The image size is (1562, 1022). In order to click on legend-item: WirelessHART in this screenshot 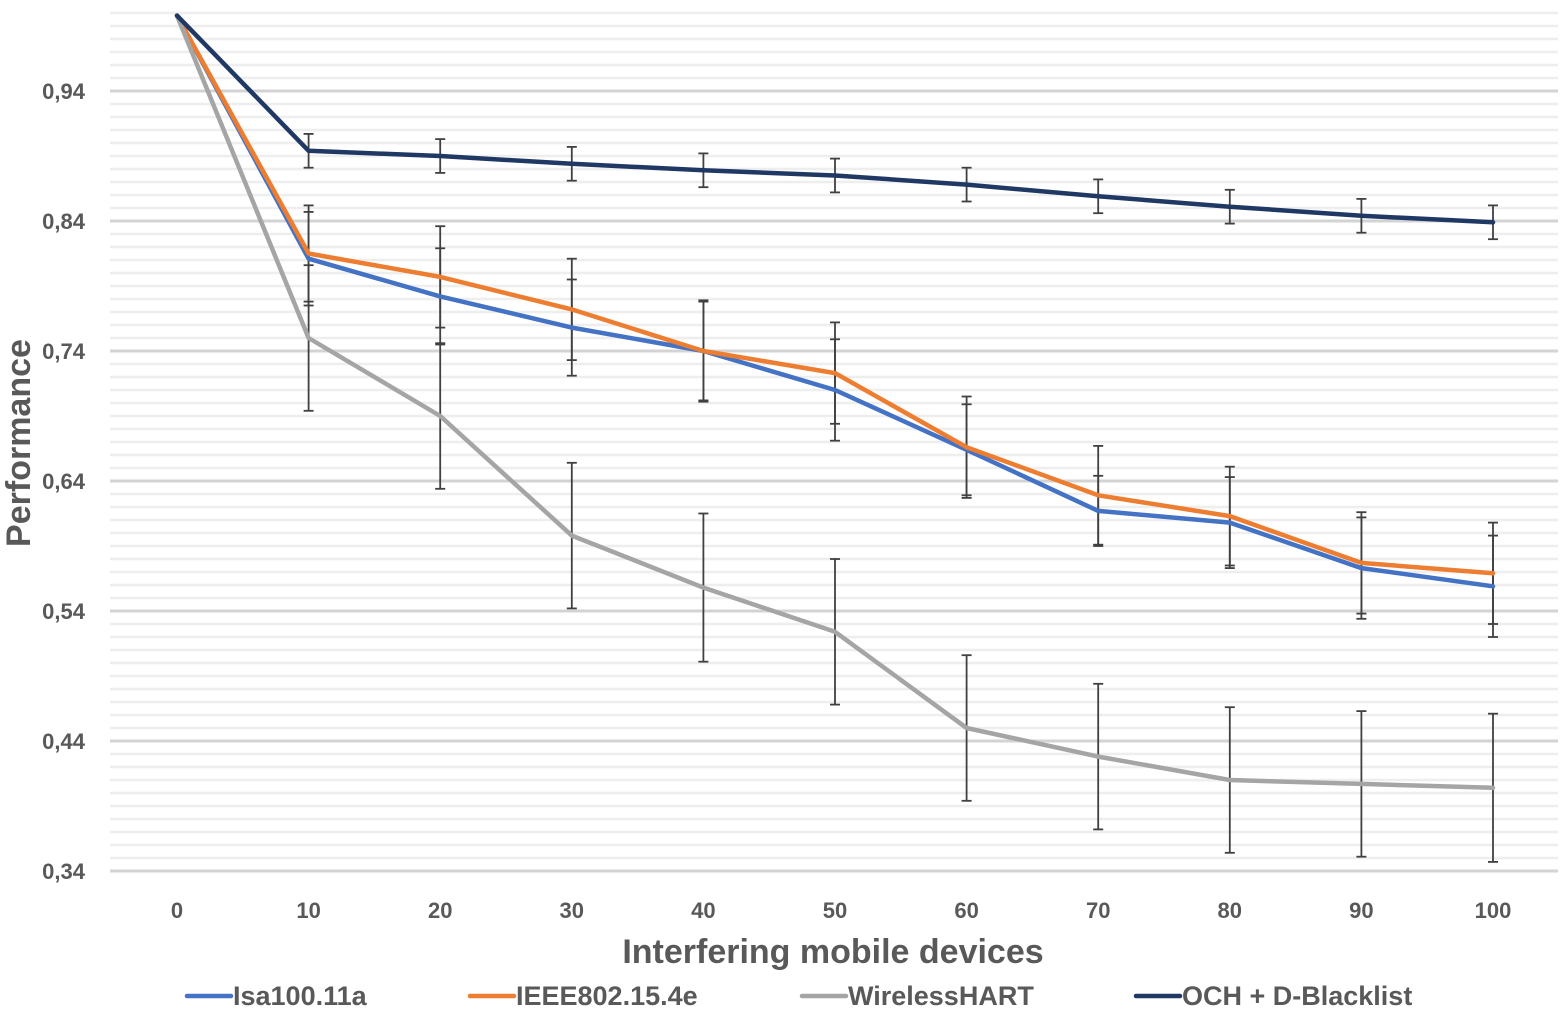, I will do `click(916, 996)`.